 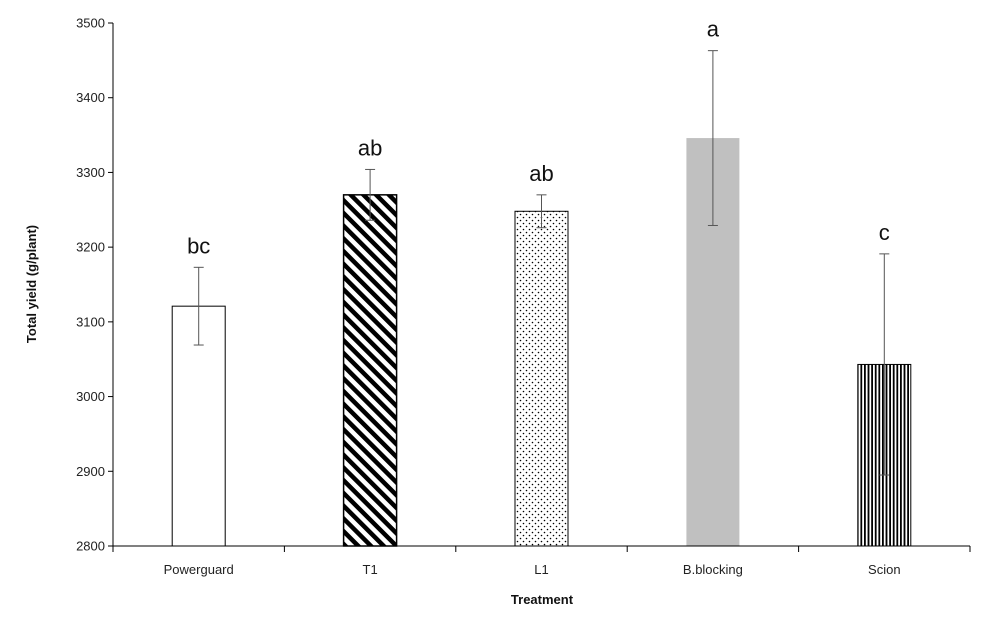 I want to click on y-tick-label: 3500, so click(x=90, y=23).